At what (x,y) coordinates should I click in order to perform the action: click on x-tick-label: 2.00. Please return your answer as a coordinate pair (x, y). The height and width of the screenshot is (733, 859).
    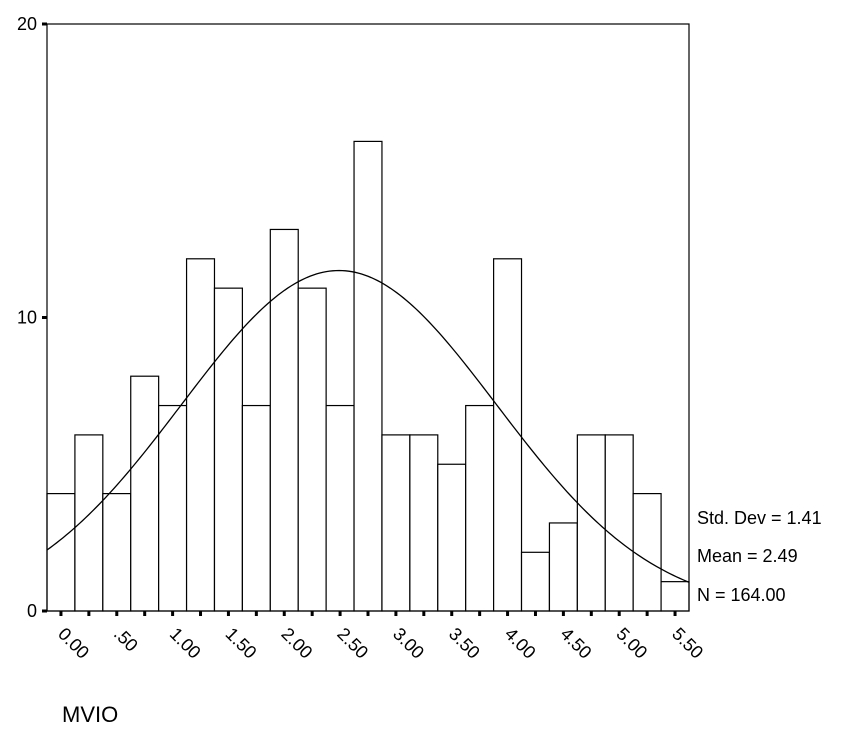
    Looking at the image, I should click on (296, 643).